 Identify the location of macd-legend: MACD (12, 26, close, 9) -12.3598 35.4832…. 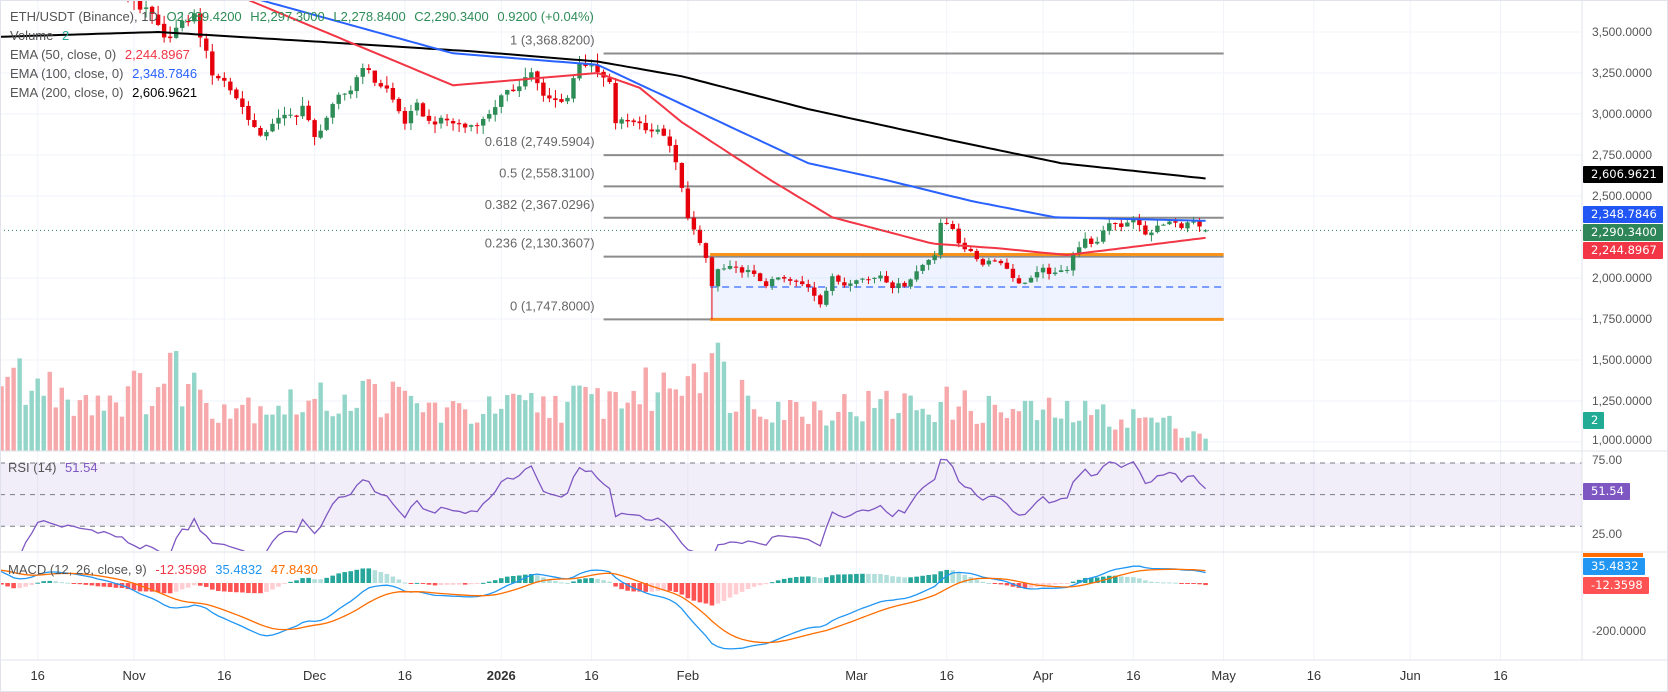
(165, 570).